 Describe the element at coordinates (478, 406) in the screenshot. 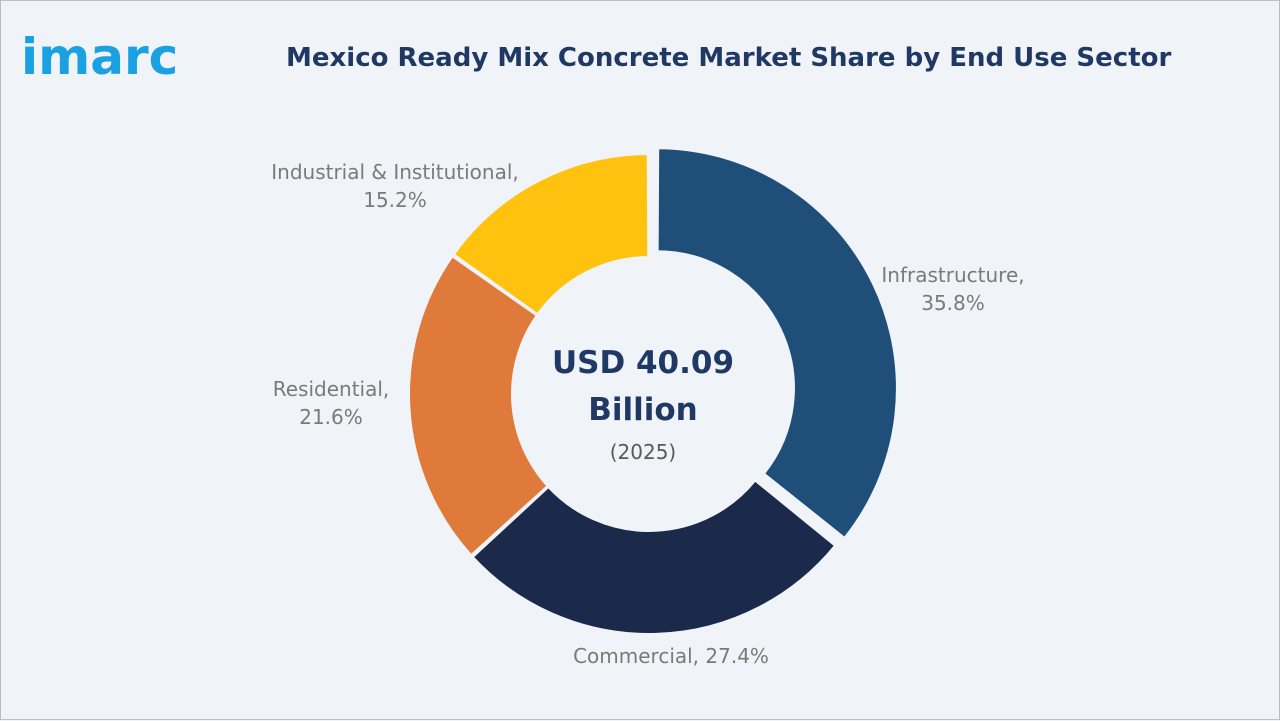

I see `donut-slice-residential` at that location.